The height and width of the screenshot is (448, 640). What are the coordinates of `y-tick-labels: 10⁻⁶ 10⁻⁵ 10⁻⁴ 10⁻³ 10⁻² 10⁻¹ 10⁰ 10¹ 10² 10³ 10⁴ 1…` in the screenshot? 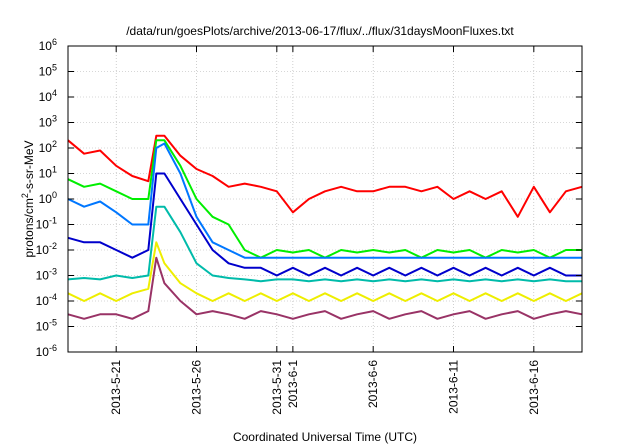 It's located at (46, 198).